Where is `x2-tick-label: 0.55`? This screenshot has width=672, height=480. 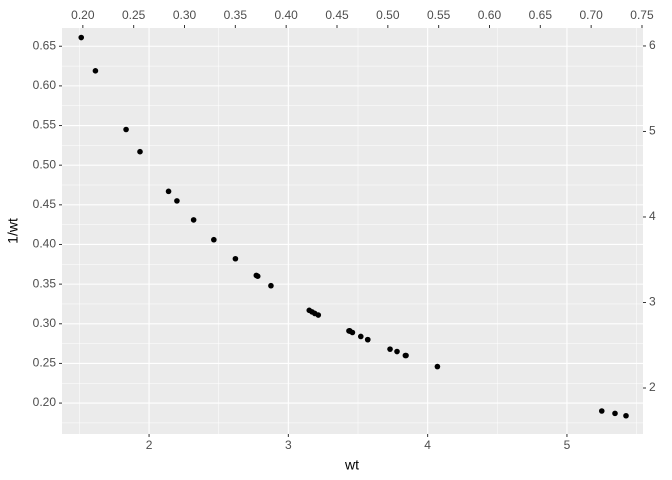
x2-tick-label: 0.55 is located at coordinates (439, 15).